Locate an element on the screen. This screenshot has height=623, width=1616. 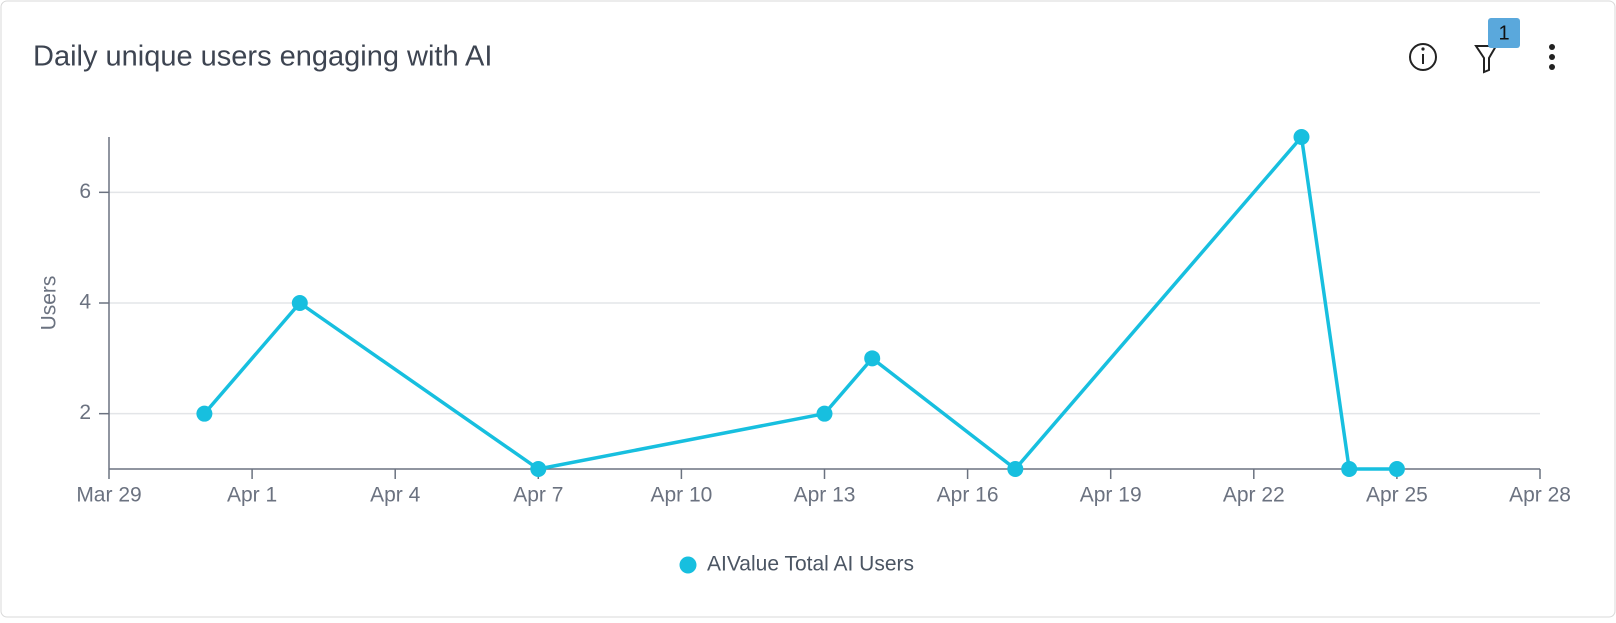
x-tick-label: Apr 16 is located at coordinates (968, 495).